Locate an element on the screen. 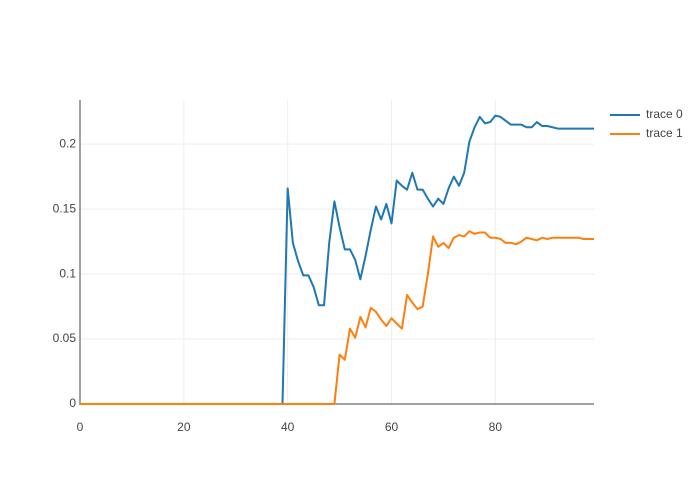 This screenshot has width=700, height=500. x-tick-label: 60 is located at coordinates (392, 427).